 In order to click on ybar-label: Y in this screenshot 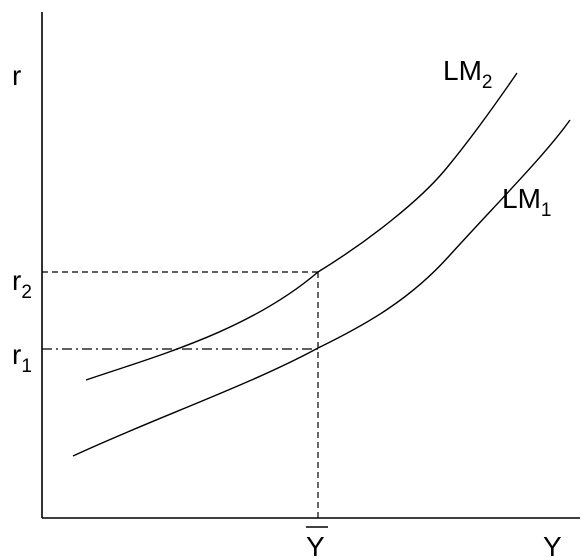, I will do `click(315, 545)`.